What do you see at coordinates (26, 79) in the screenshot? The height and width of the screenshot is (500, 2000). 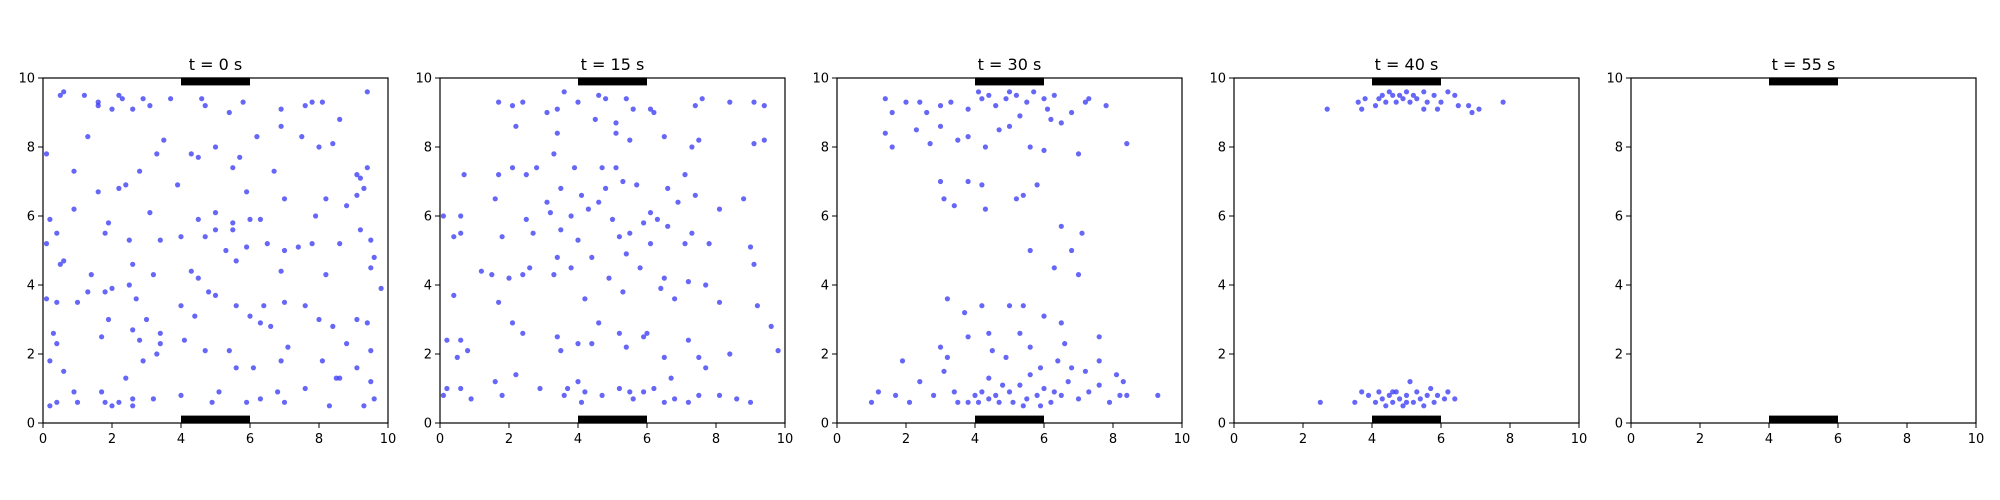 I see `y-tick-label: 10` at bounding box center [26, 79].